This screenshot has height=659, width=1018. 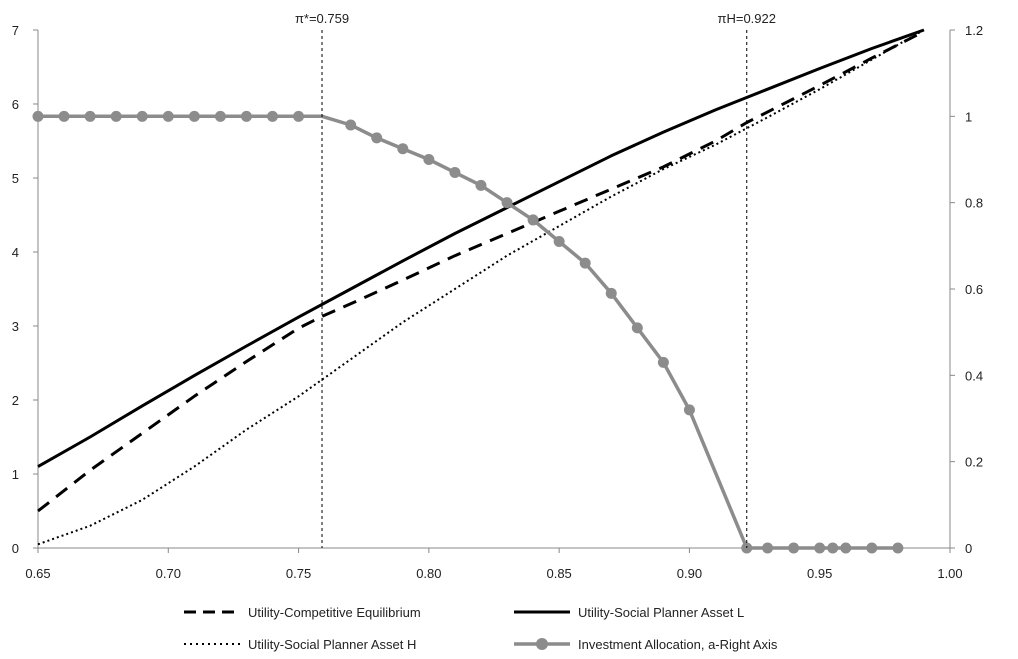 What do you see at coordinates (819, 573) in the screenshot?
I see `x-tick-label: 0.95` at bounding box center [819, 573].